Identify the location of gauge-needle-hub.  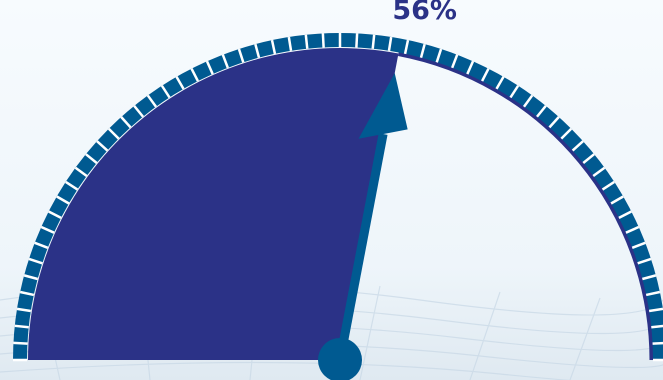
(340, 359).